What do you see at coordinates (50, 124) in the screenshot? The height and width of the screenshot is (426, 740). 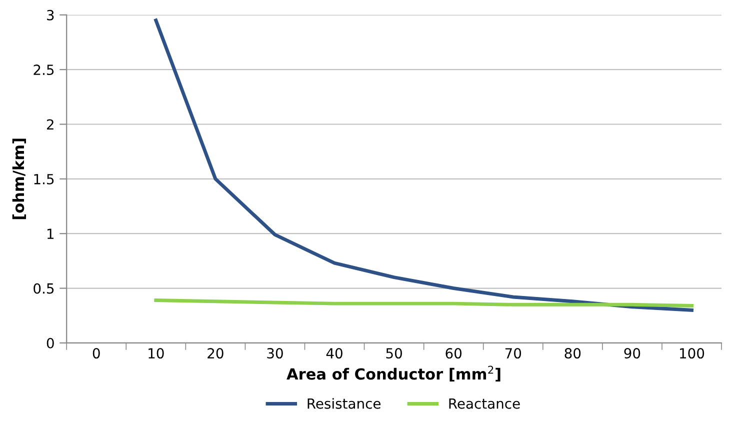 I see `y-tick-label: 2` at bounding box center [50, 124].